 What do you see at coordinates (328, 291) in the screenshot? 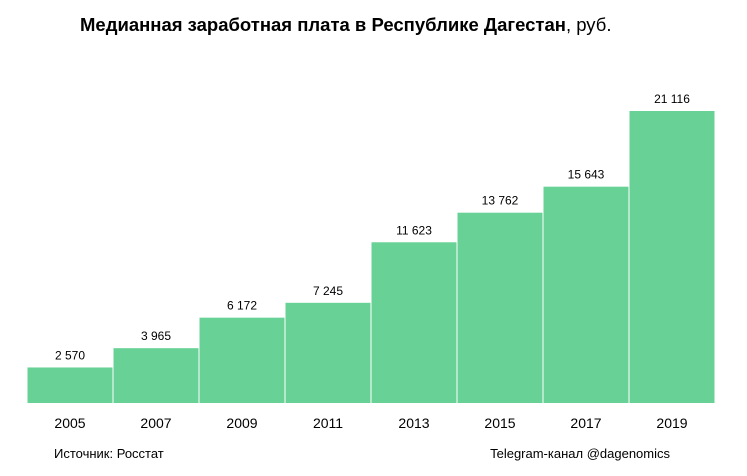
I see `data-label-2011: 7 245` at bounding box center [328, 291].